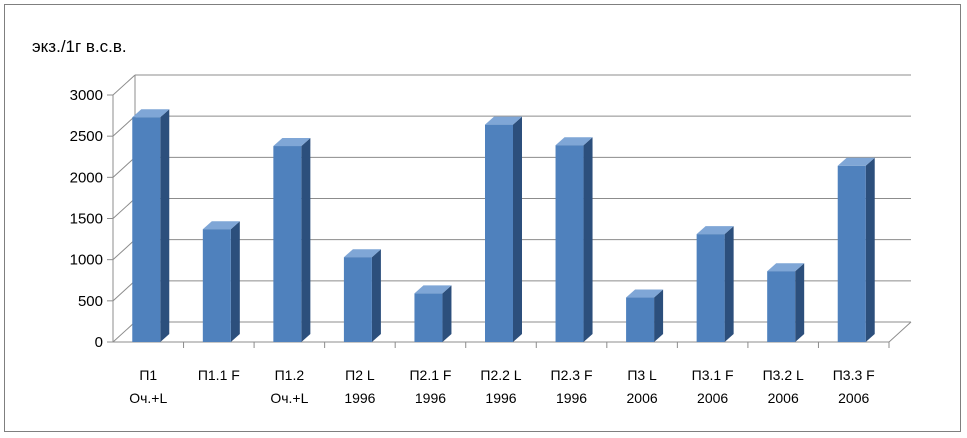  Describe the element at coordinates (900, 332) in the screenshot. I see `floor-right-edge` at that location.